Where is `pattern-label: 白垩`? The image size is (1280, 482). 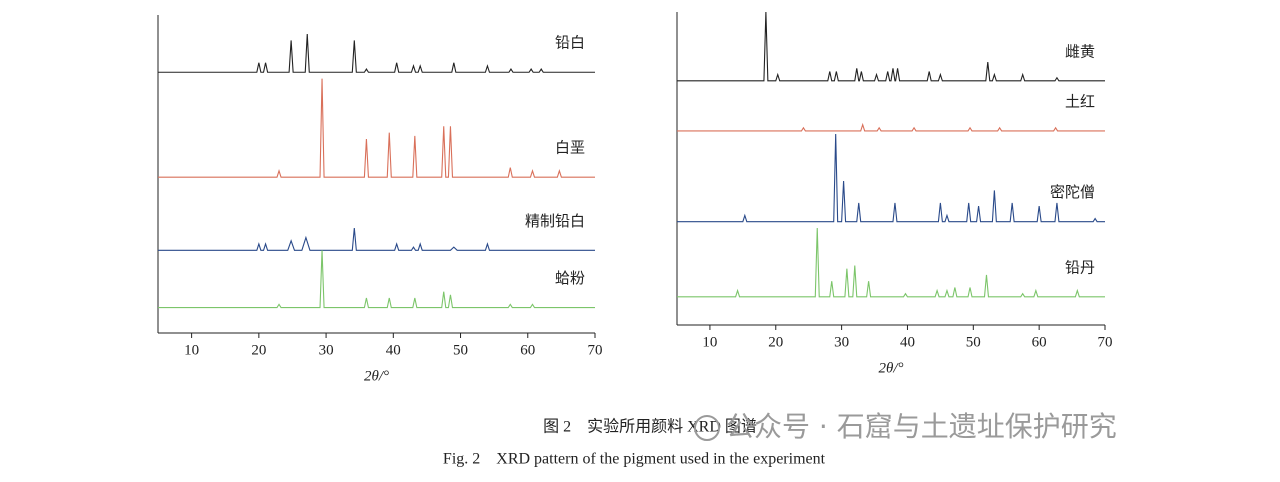
pattern-label: 白垩 is located at coordinates (570, 148).